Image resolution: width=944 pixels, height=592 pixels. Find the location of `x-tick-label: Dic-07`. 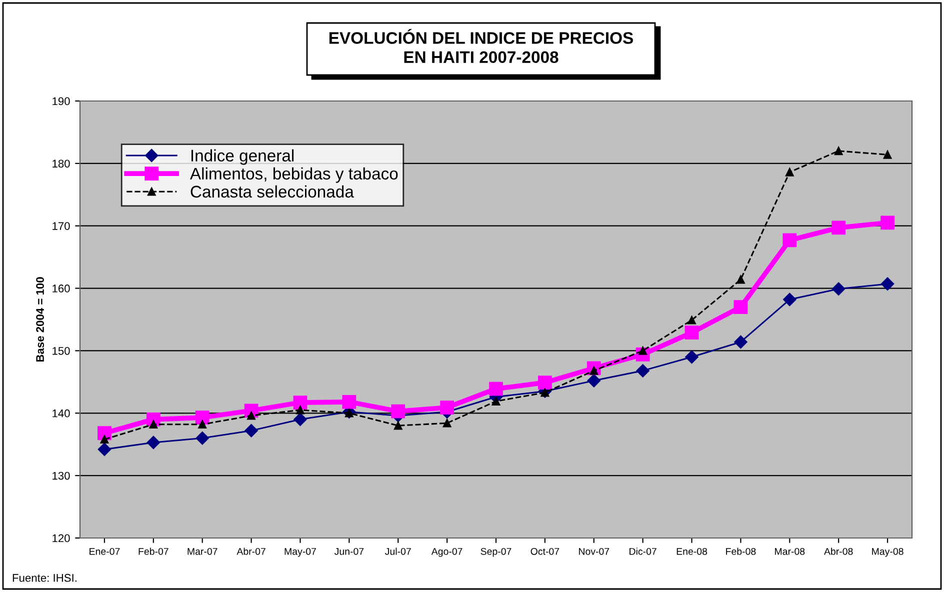

x-tick-label: Dic-07 is located at coordinates (643, 551).